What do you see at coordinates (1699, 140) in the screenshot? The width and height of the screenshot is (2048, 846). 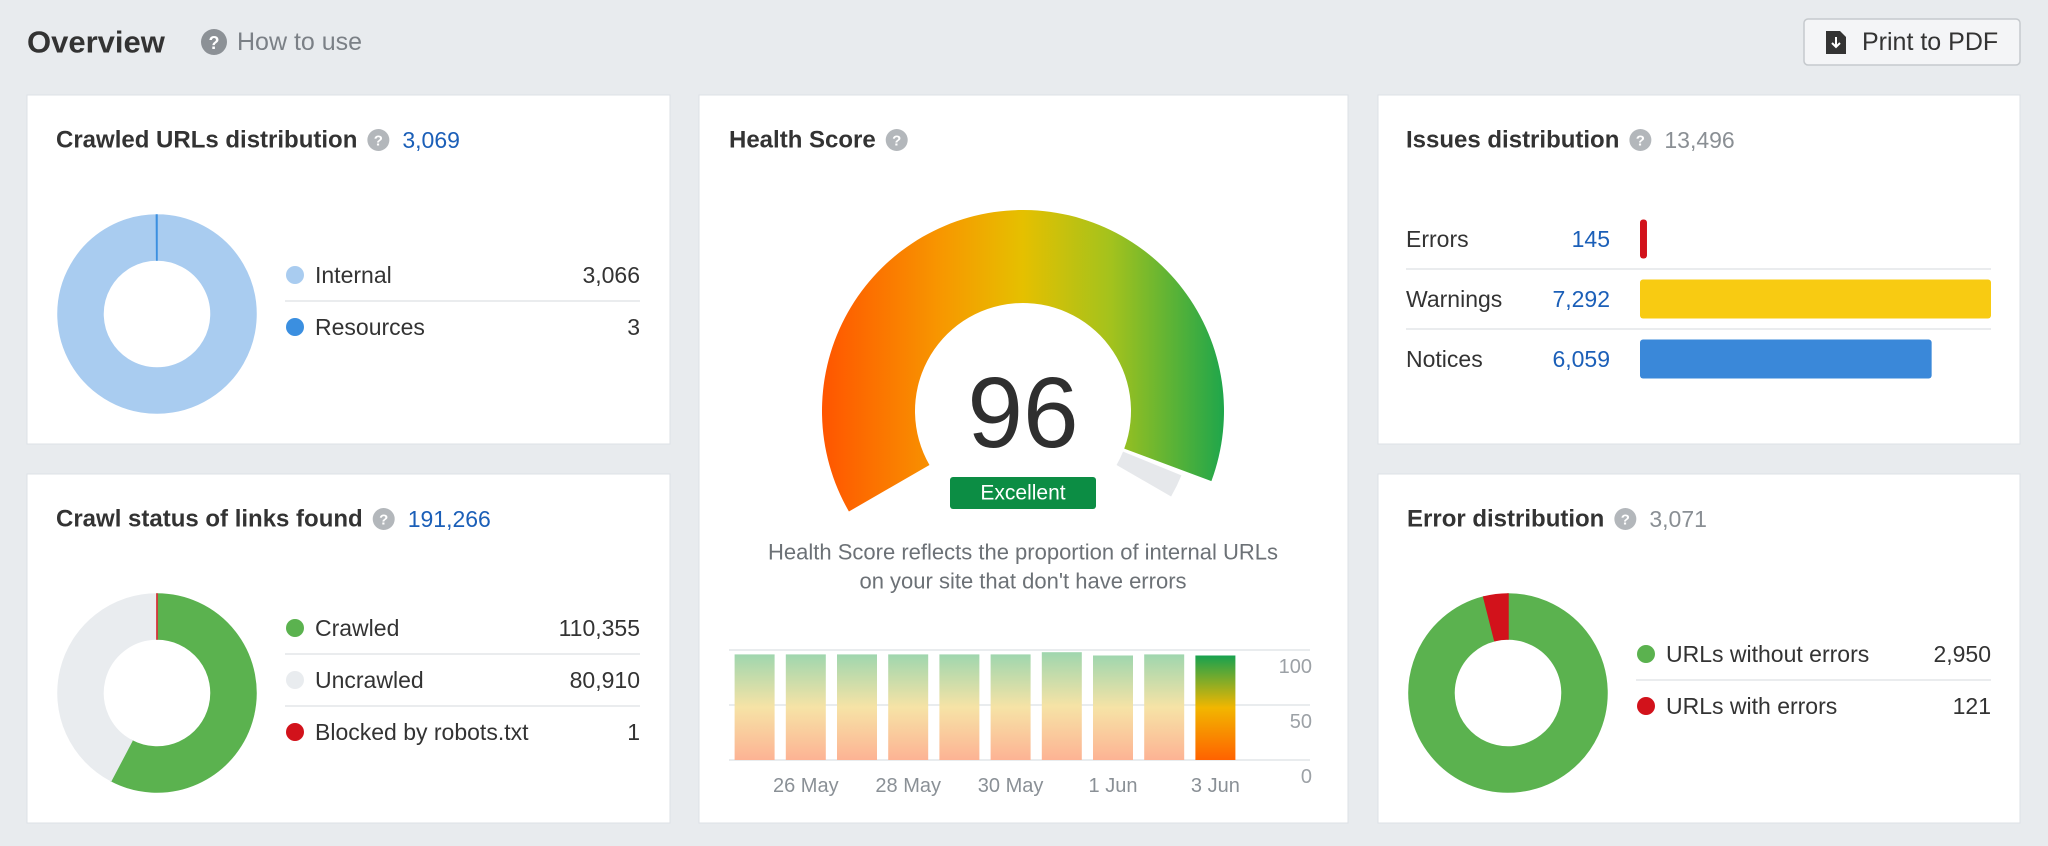 I see `card-total: 13,496` at bounding box center [1699, 140].